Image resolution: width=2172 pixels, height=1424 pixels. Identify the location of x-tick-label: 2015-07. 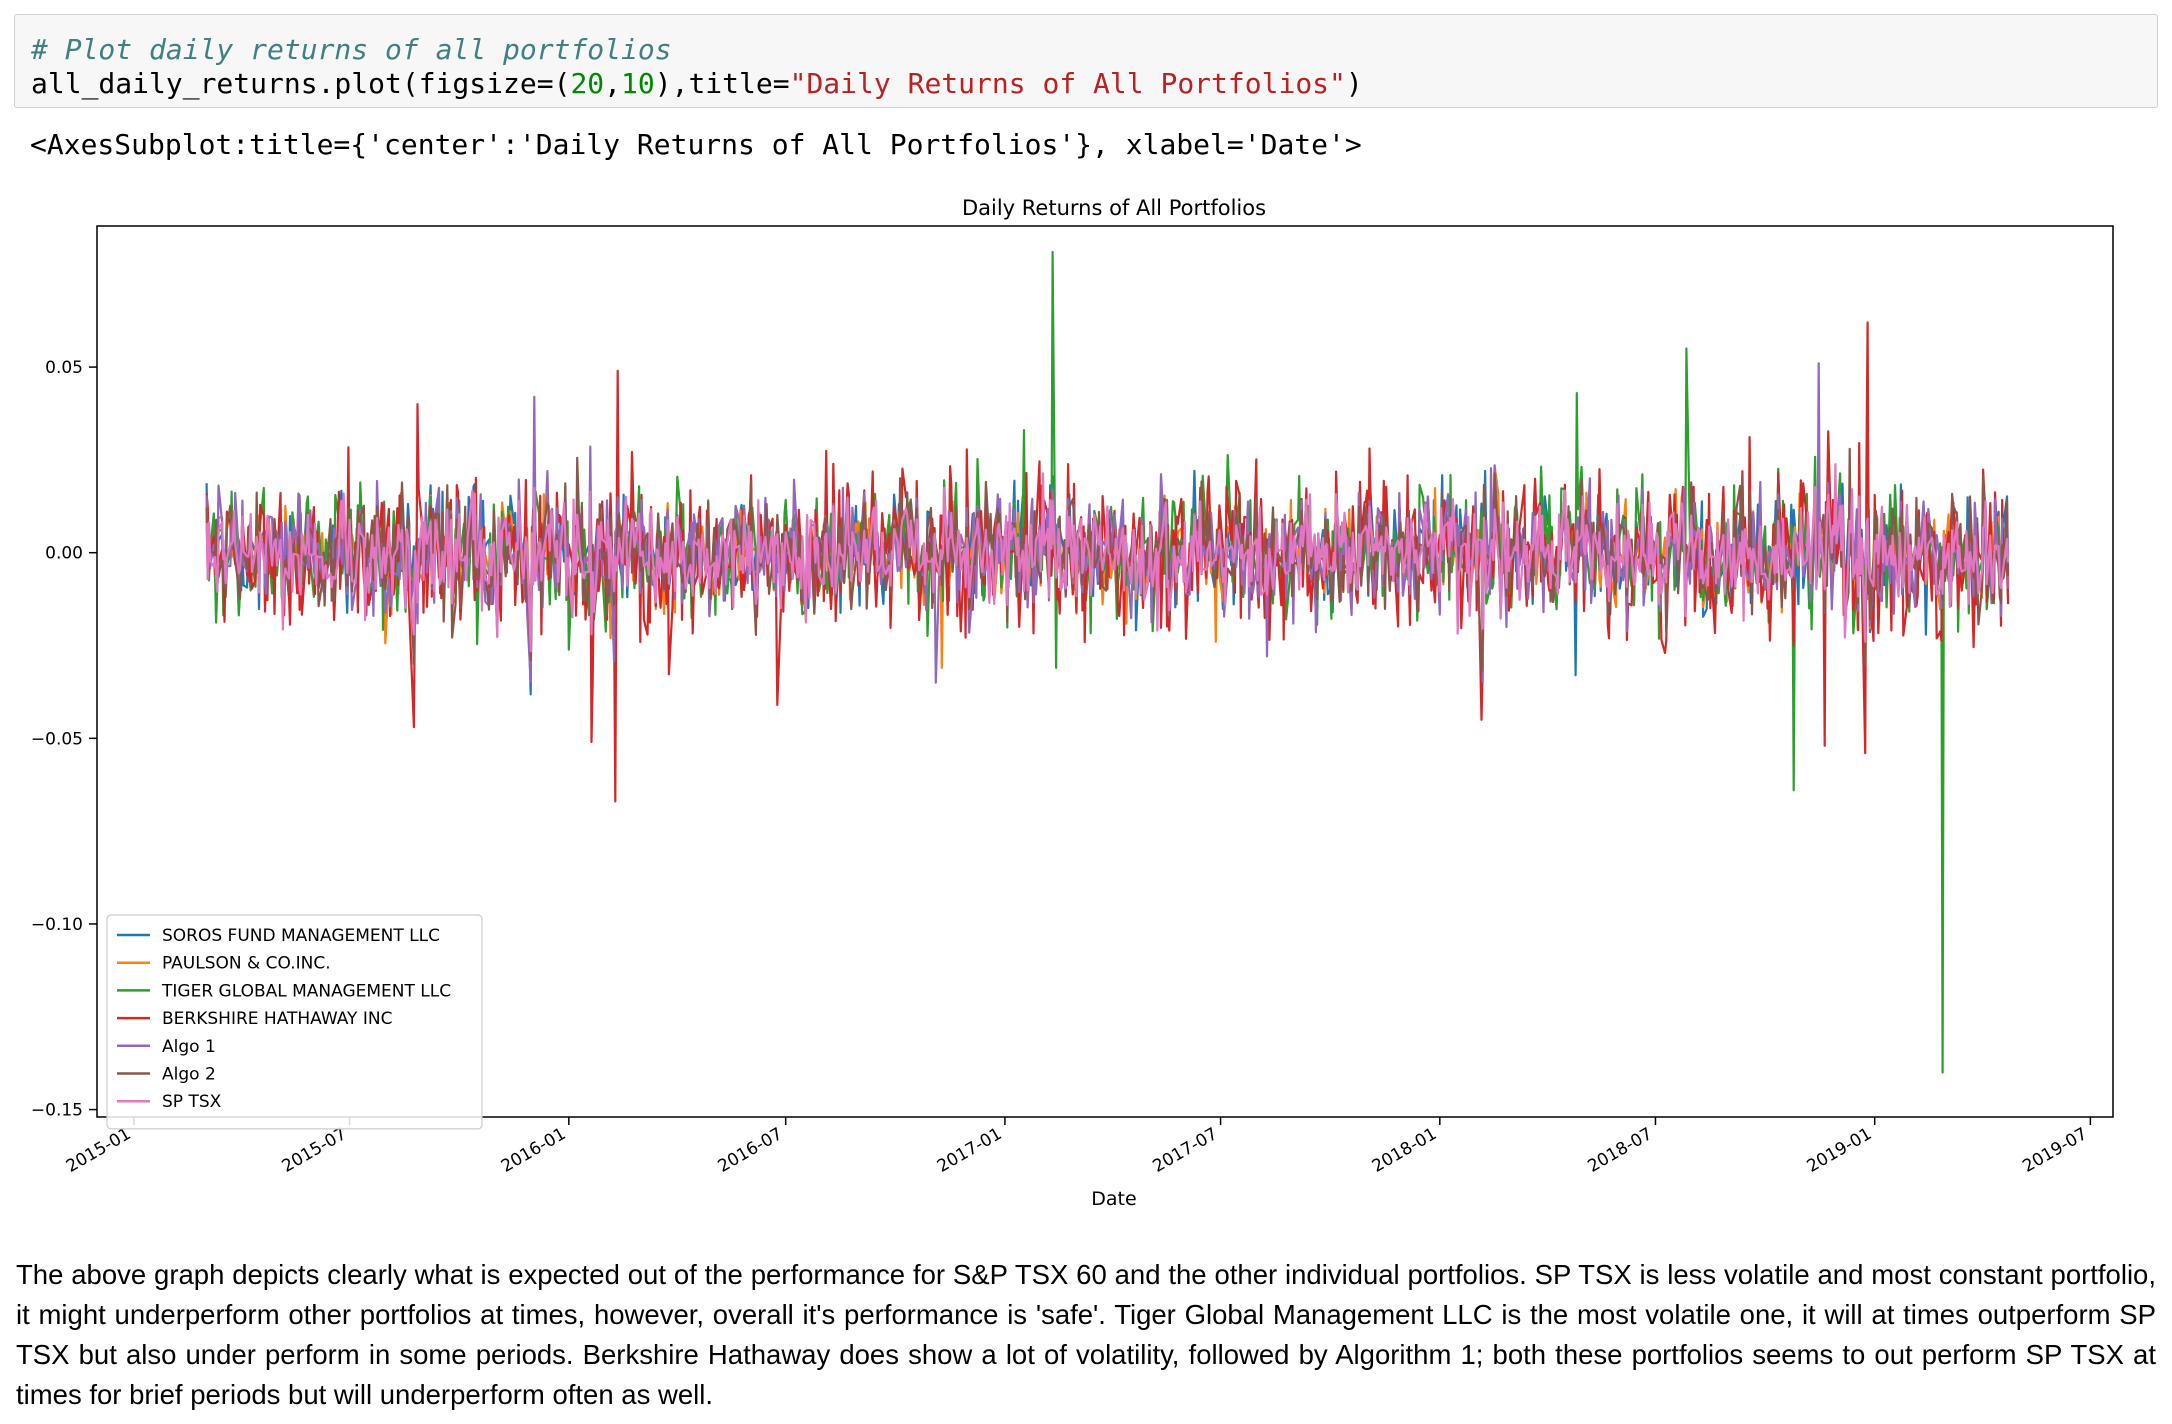
(315, 1150).